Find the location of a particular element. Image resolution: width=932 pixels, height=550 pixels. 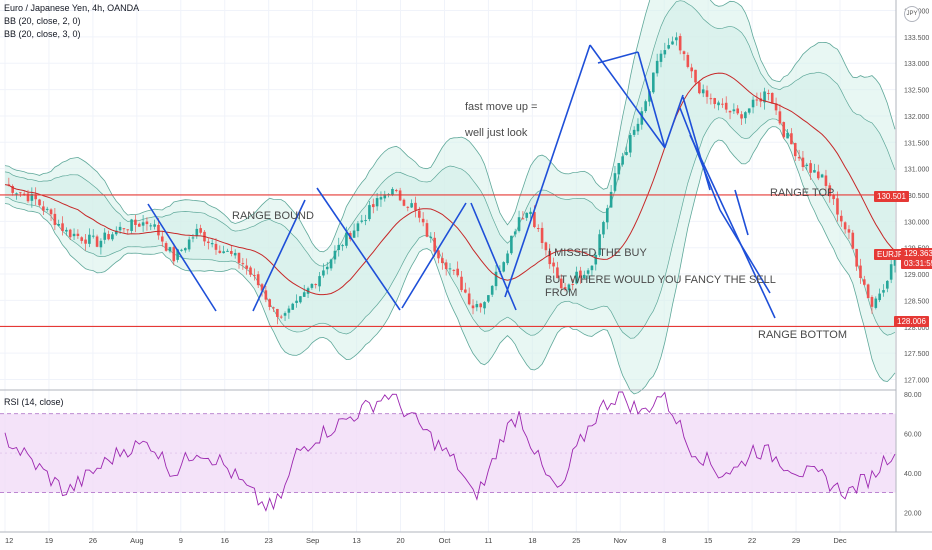

time-tick-label: 8 is located at coordinates (664, 540).